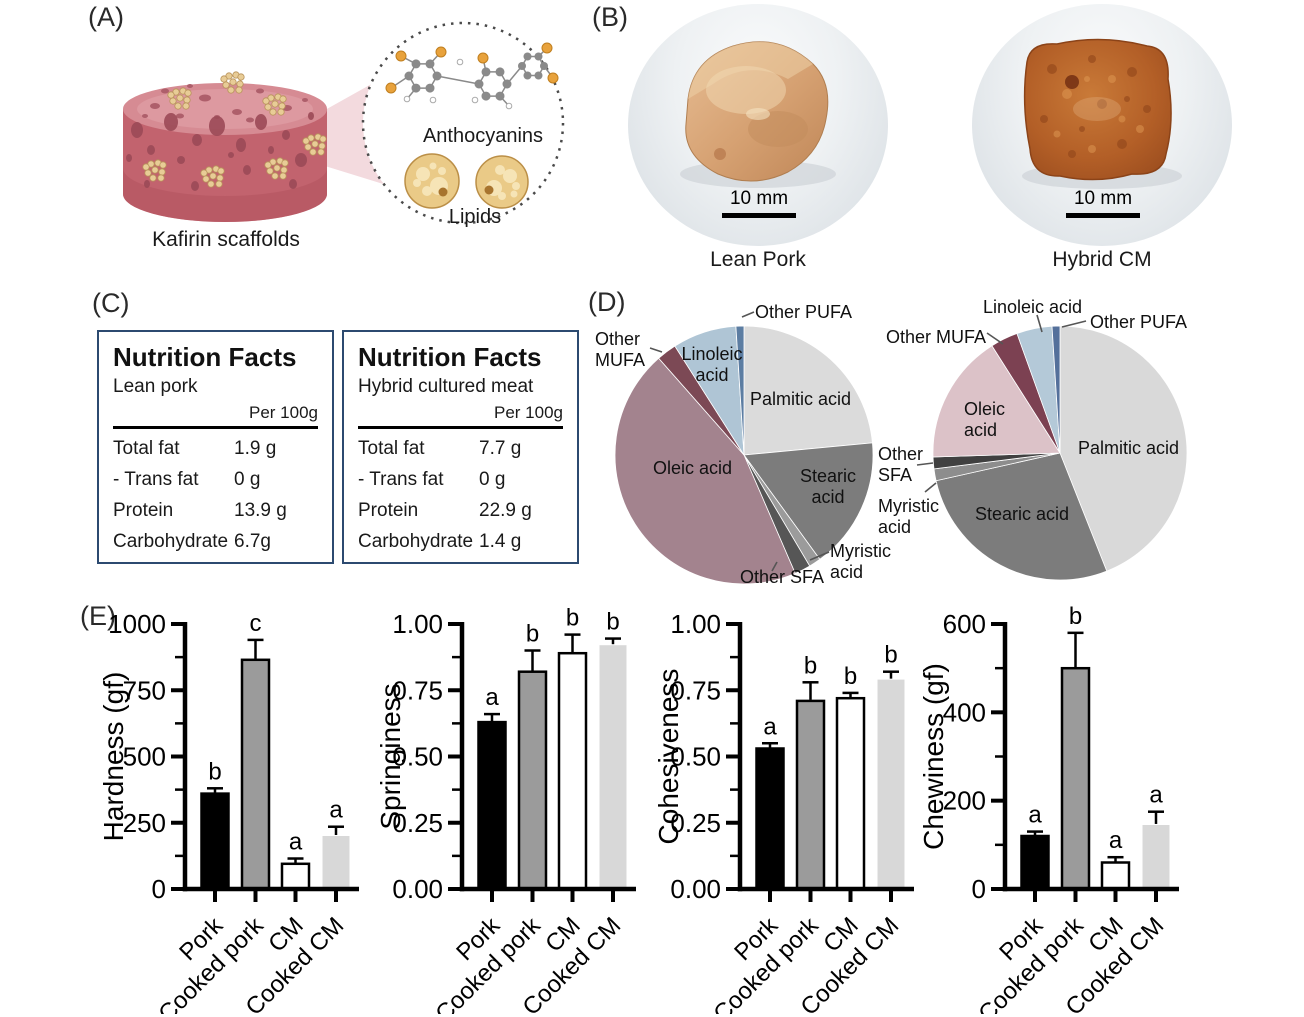 This screenshot has height=1017, width=1304. I want to click on scaffold-lipid-clusters, so click(234, 129).